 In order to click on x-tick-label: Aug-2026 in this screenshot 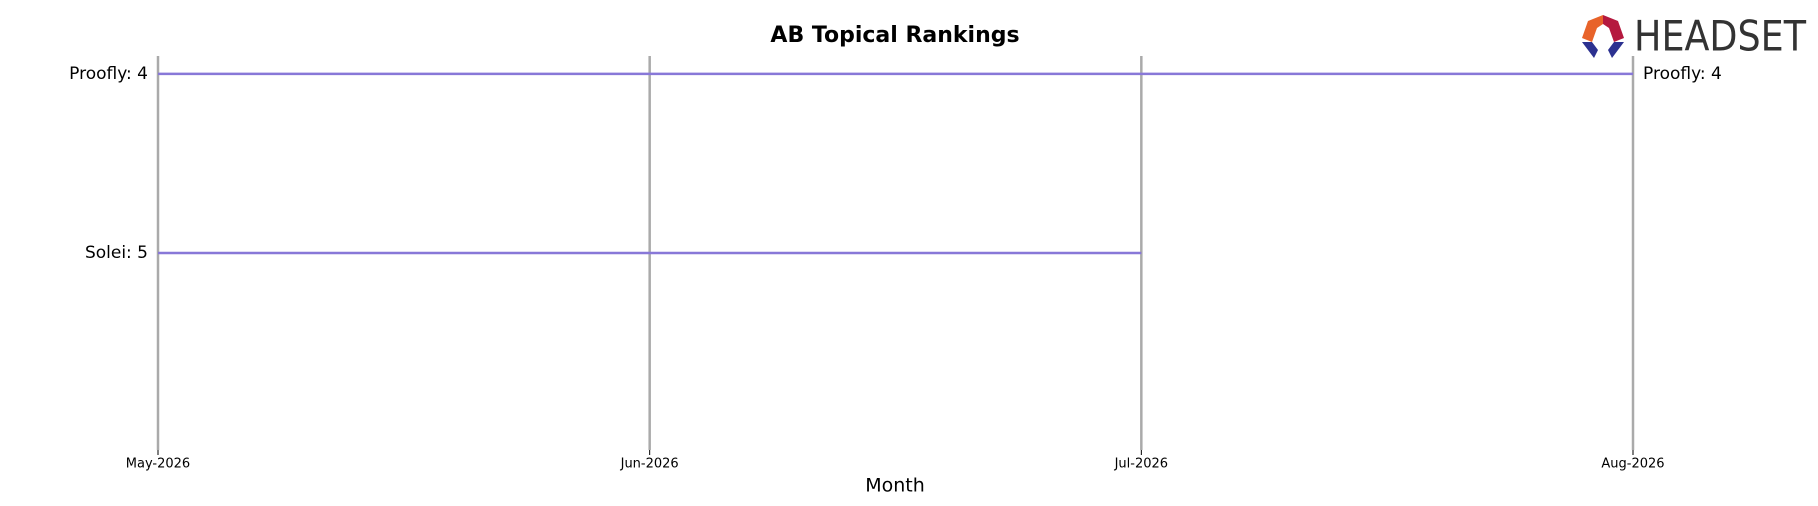, I will do `click(1632, 464)`.